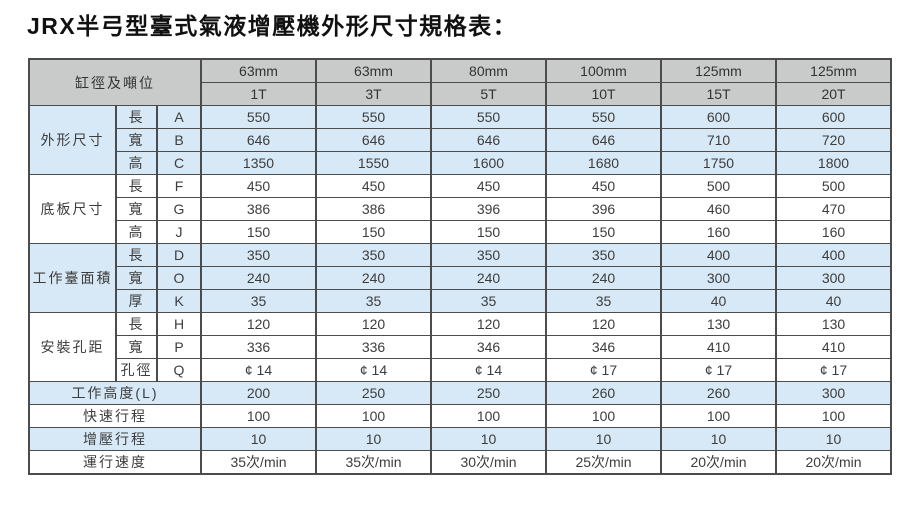  What do you see at coordinates (460, 94) in the screenshot?
I see `header-row-tonnage: 1T 3T 5T 10T 15T 20T` at bounding box center [460, 94].